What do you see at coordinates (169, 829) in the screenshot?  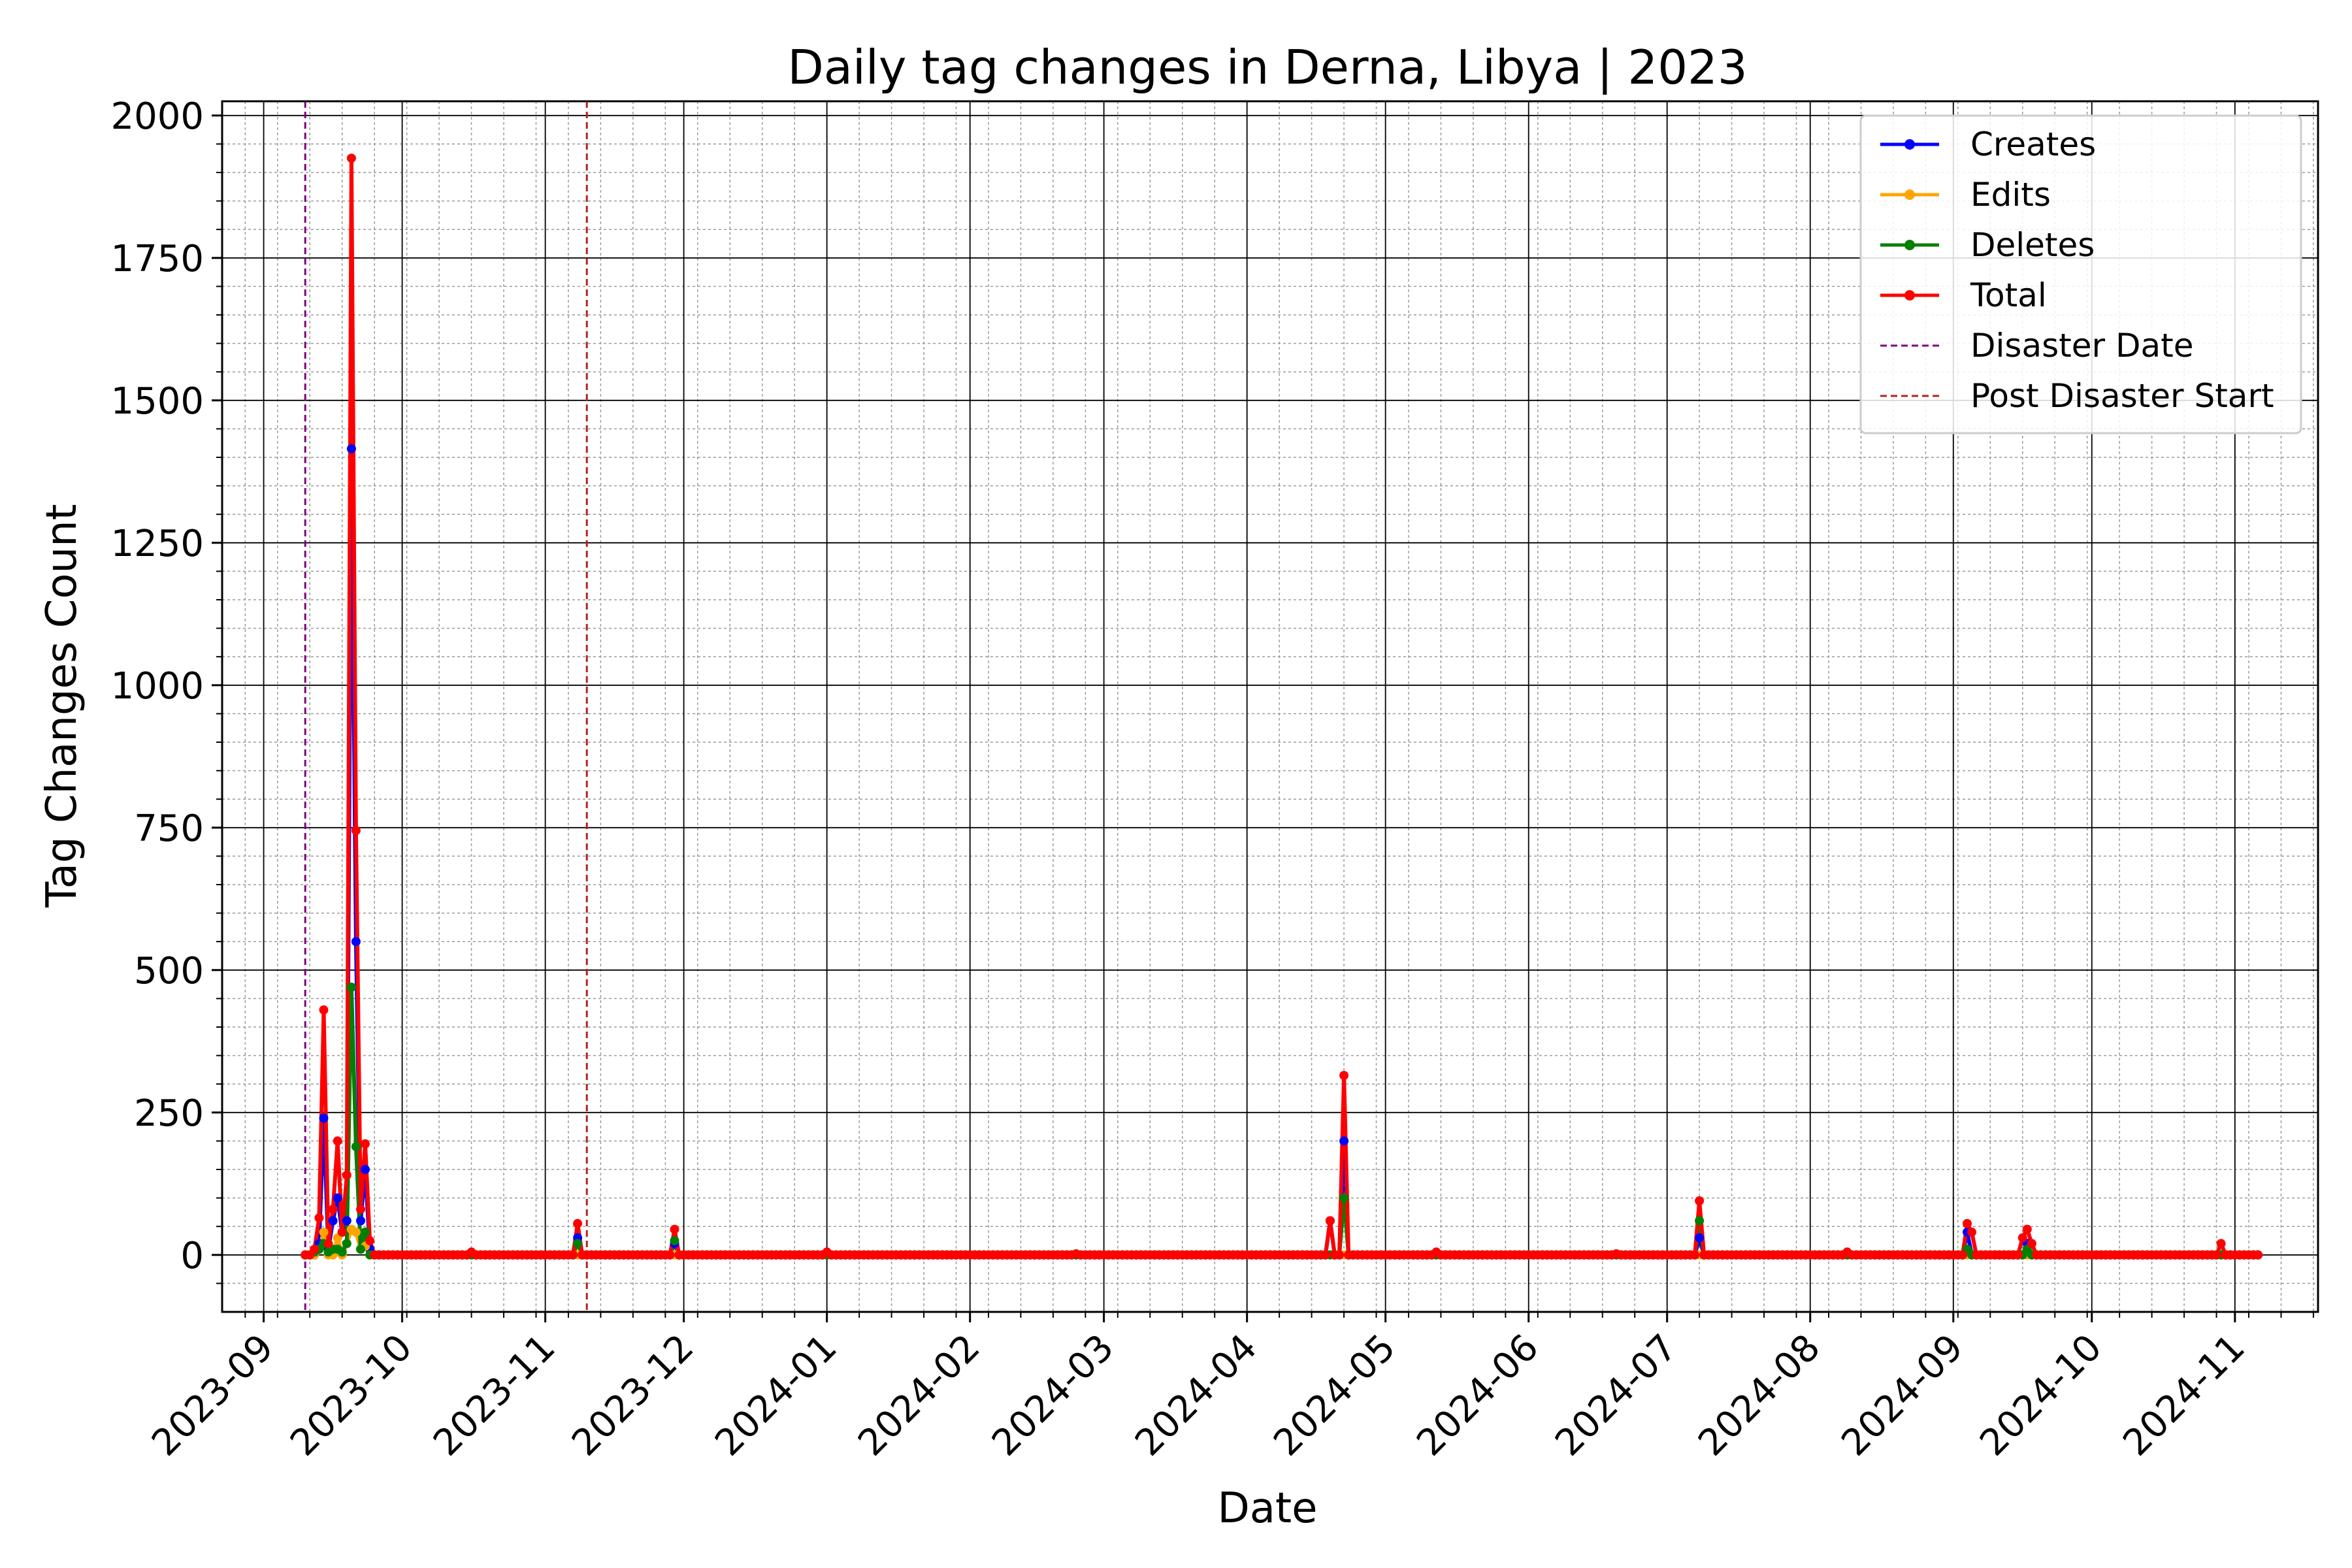 I see `y-tick-label: 750` at bounding box center [169, 829].